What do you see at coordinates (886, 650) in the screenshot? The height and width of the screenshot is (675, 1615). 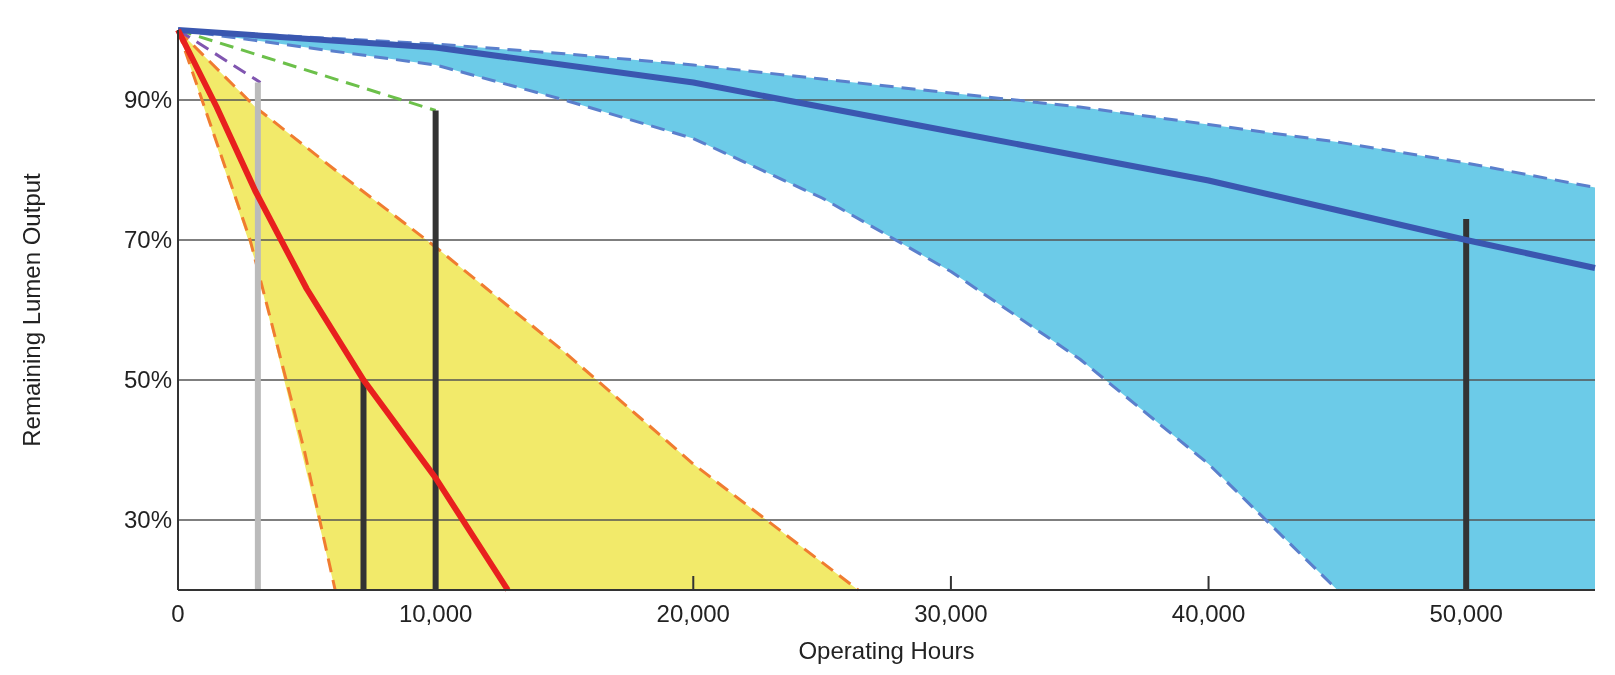 I see `x-axis-title: Operating Hours` at bounding box center [886, 650].